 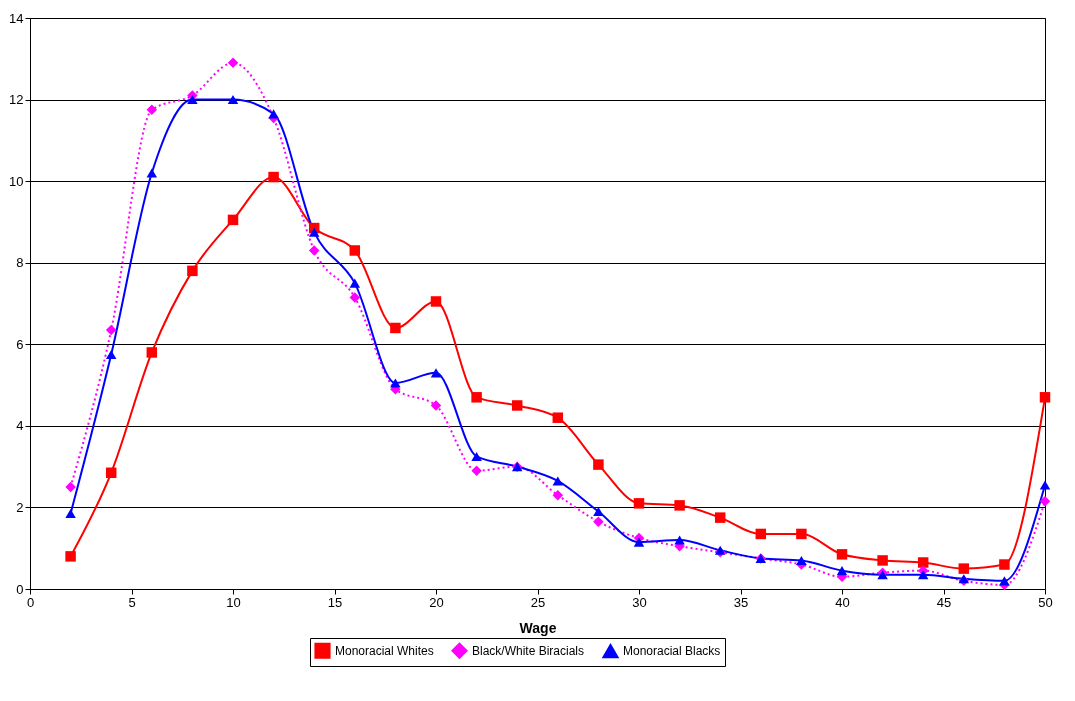 What do you see at coordinates (132, 602) in the screenshot?
I see `x-tick-label: 5` at bounding box center [132, 602].